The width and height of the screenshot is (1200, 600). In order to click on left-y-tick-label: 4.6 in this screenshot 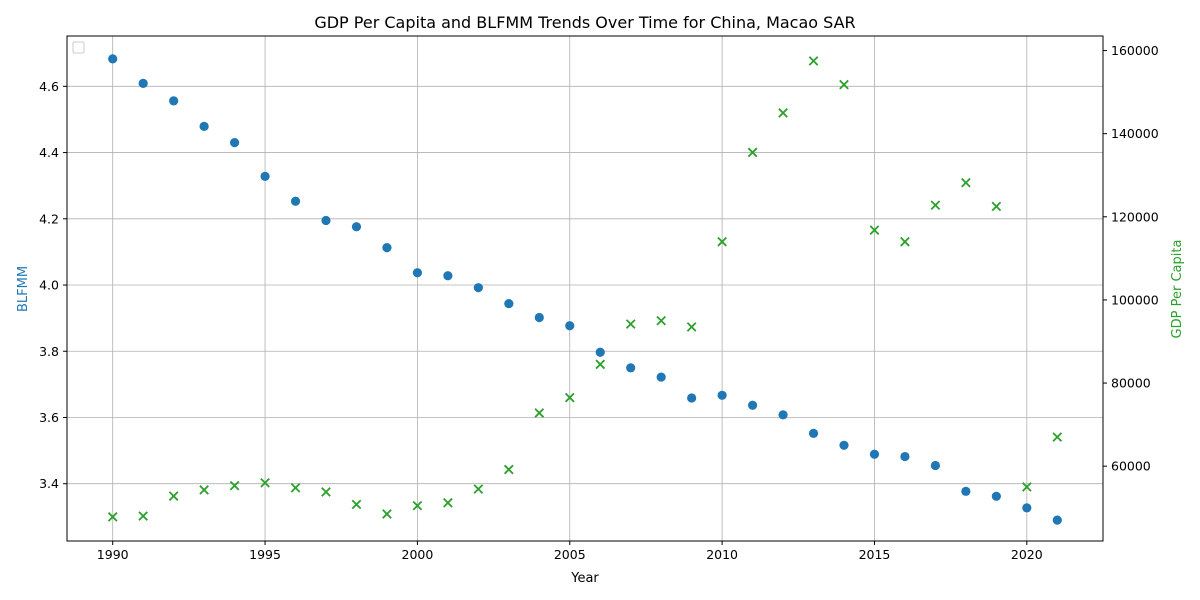, I will do `click(49, 86)`.